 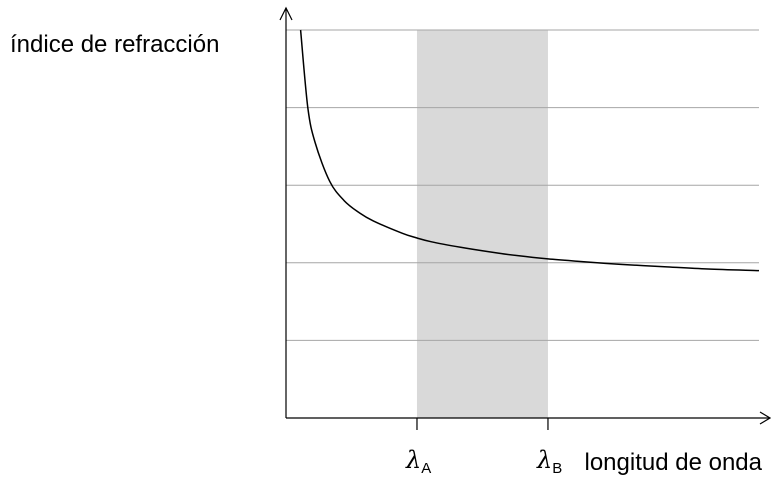 What do you see at coordinates (674, 462) in the screenshot?
I see `x-axis-label: longitud de onda` at bounding box center [674, 462].